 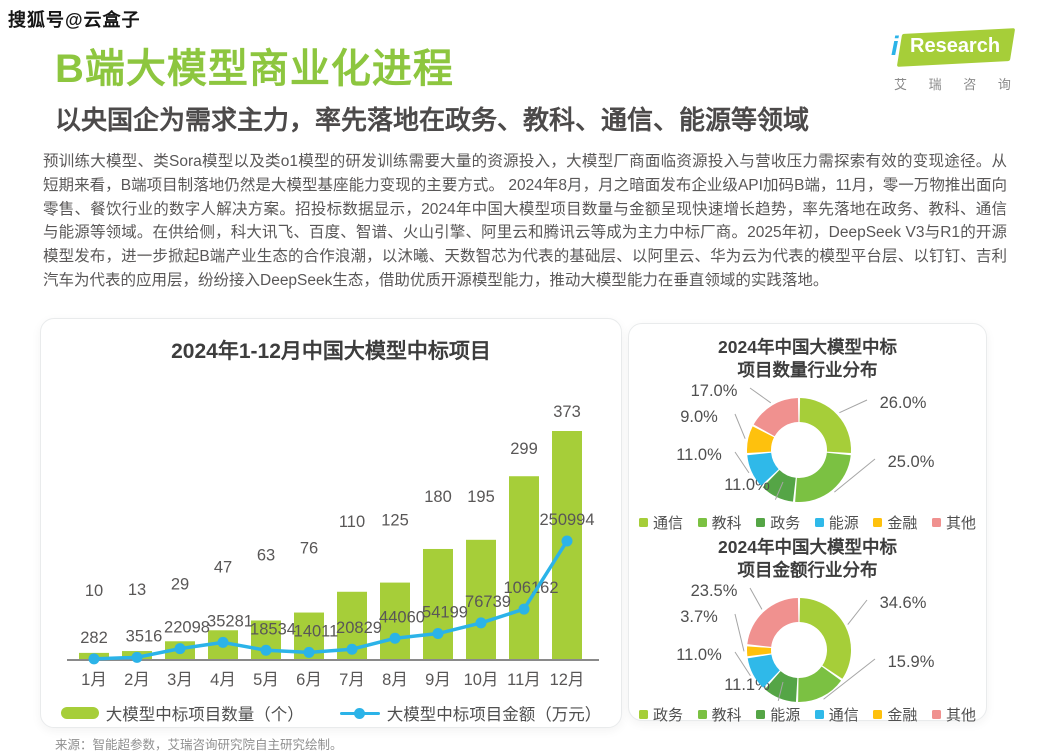 What do you see at coordinates (395, 521) in the screenshot?
I see `bar-value-label: 125` at bounding box center [395, 521].